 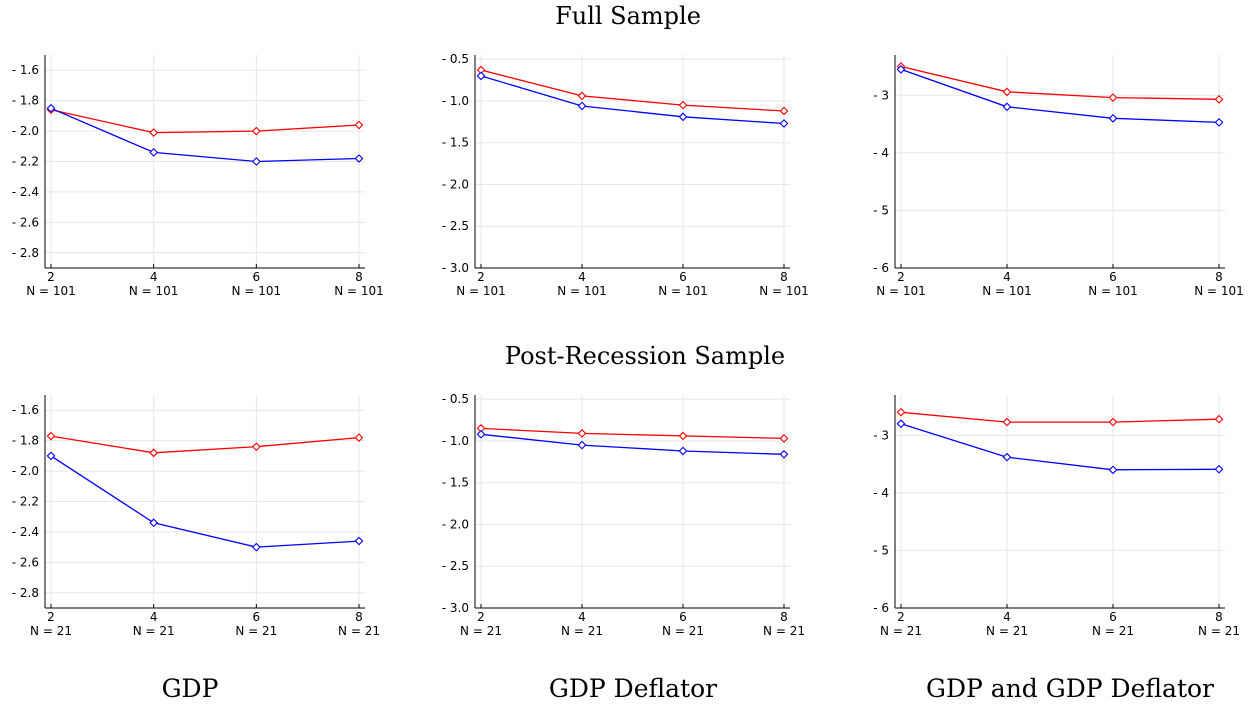 I want to click on y-tick-label: - 1.6, so click(x=25, y=410).